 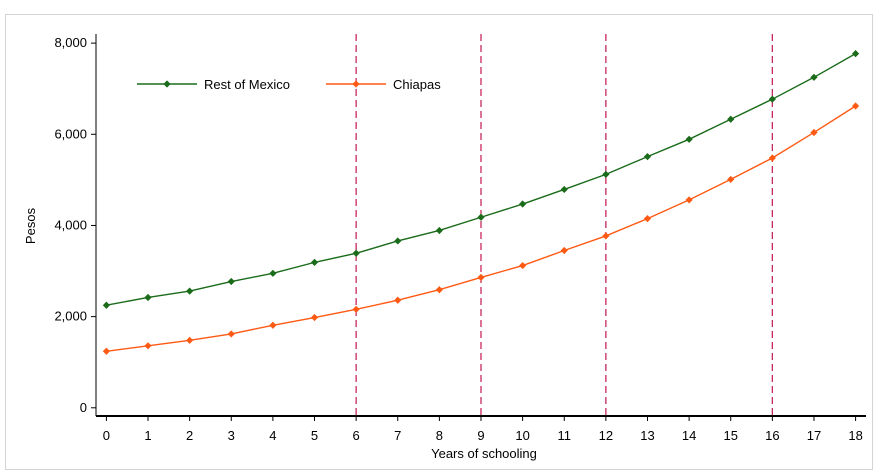 What do you see at coordinates (30, 225) in the screenshot?
I see `y-axis-title: Pesos` at bounding box center [30, 225].